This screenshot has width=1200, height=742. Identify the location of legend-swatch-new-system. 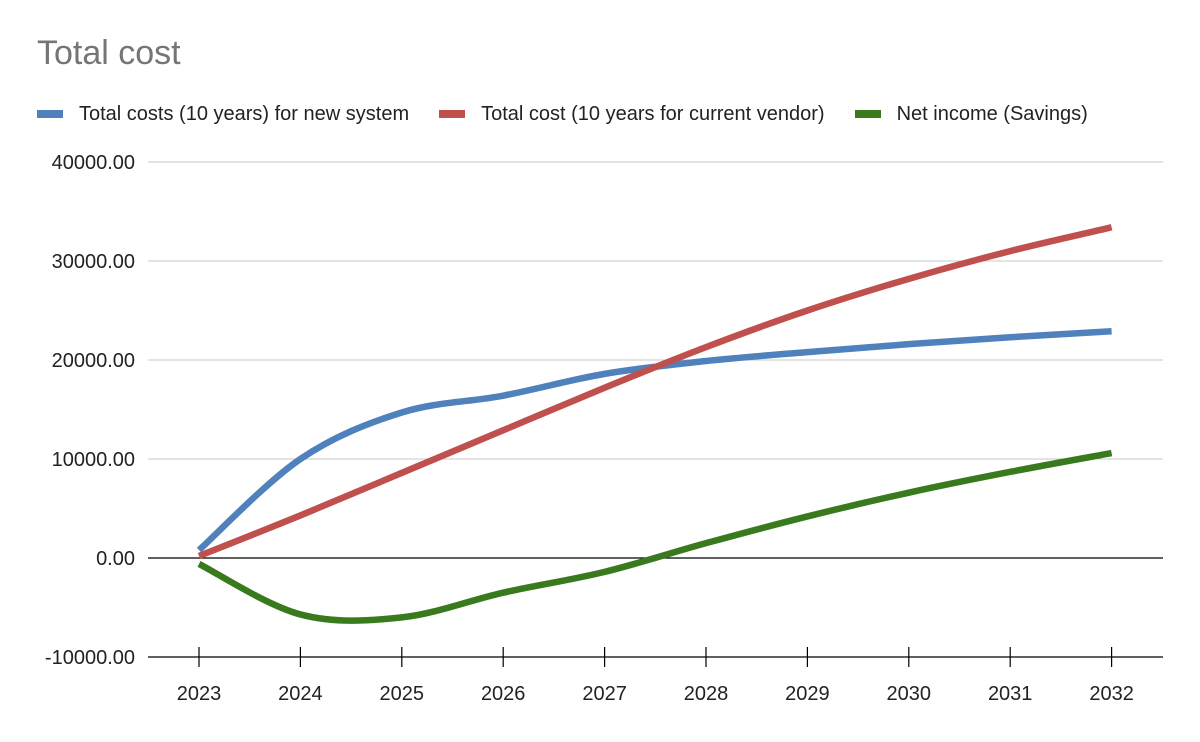
(50, 114).